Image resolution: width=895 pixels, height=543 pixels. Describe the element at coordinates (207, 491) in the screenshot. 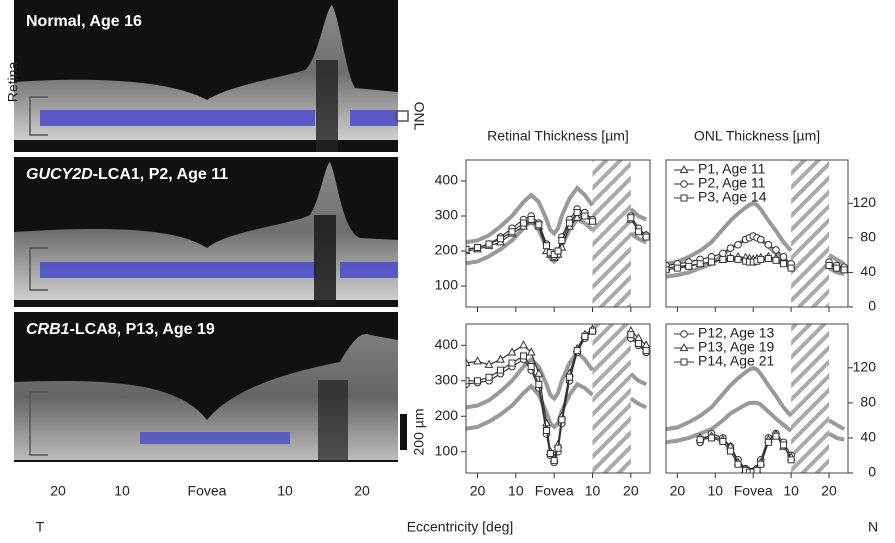

I see `oct-tick-label: Fovea` at that location.